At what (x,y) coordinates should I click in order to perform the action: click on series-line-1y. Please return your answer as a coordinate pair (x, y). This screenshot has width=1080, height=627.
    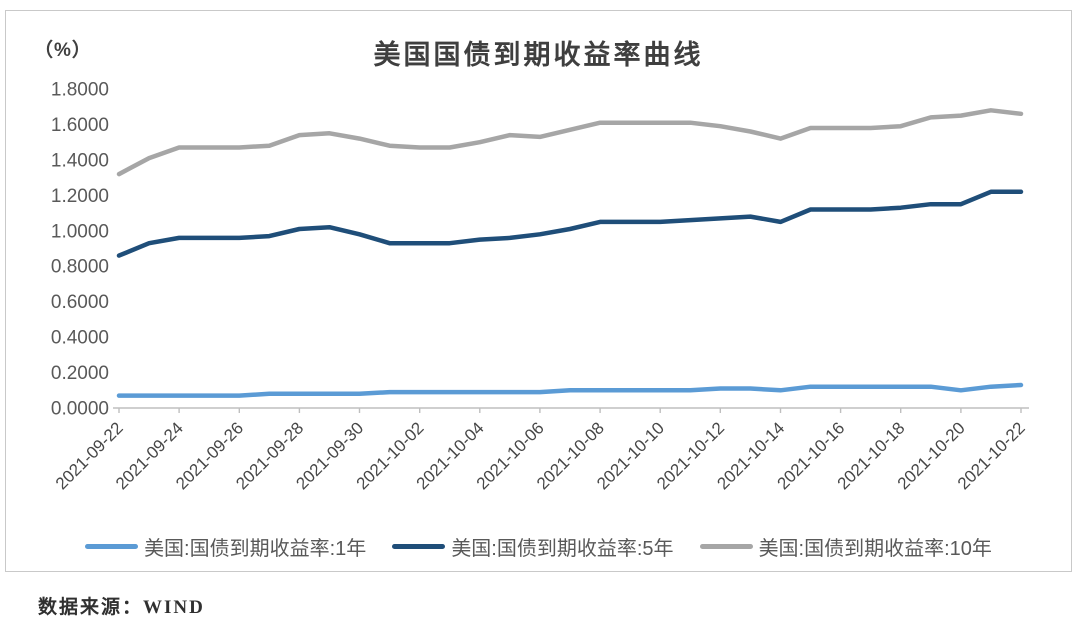
    Looking at the image, I should click on (570, 390).